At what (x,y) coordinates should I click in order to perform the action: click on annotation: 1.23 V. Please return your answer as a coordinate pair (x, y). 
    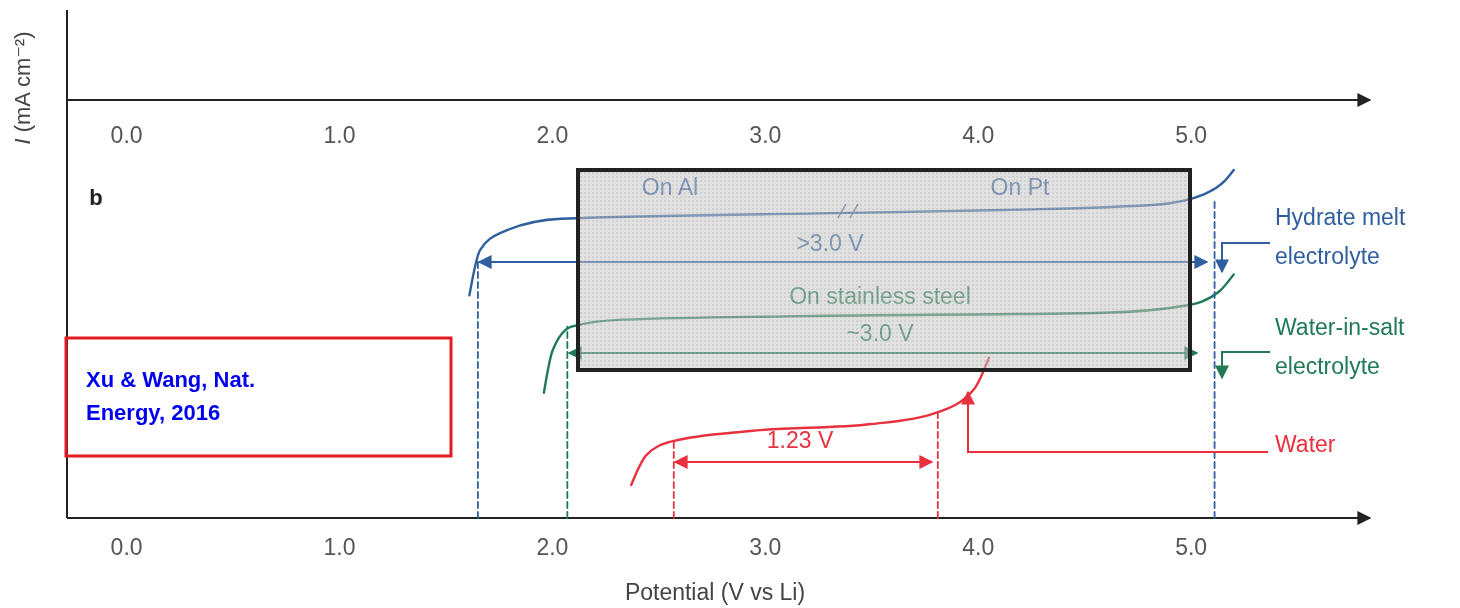
    Looking at the image, I should click on (800, 440).